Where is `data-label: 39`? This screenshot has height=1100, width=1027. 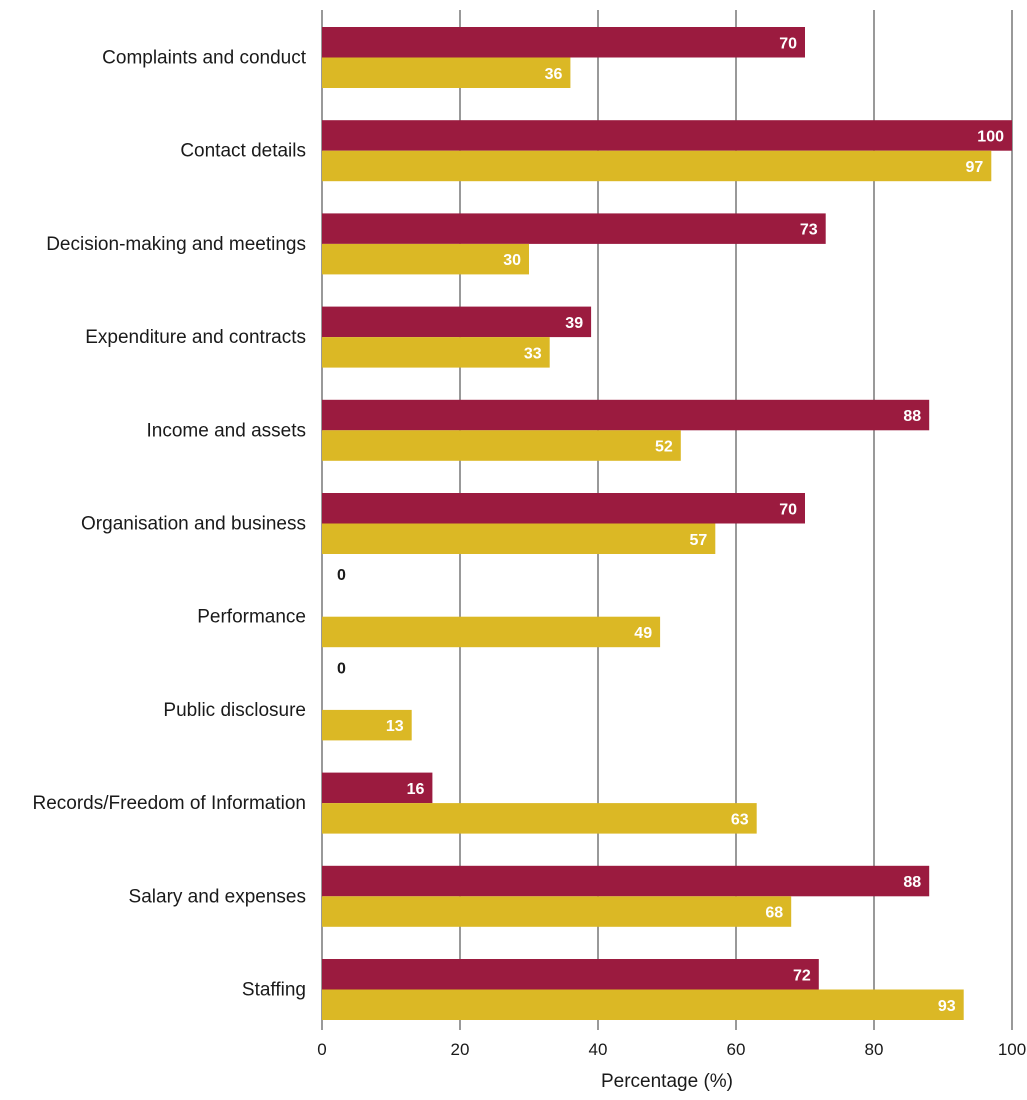 data-label: 39 is located at coordinates (574, 323).